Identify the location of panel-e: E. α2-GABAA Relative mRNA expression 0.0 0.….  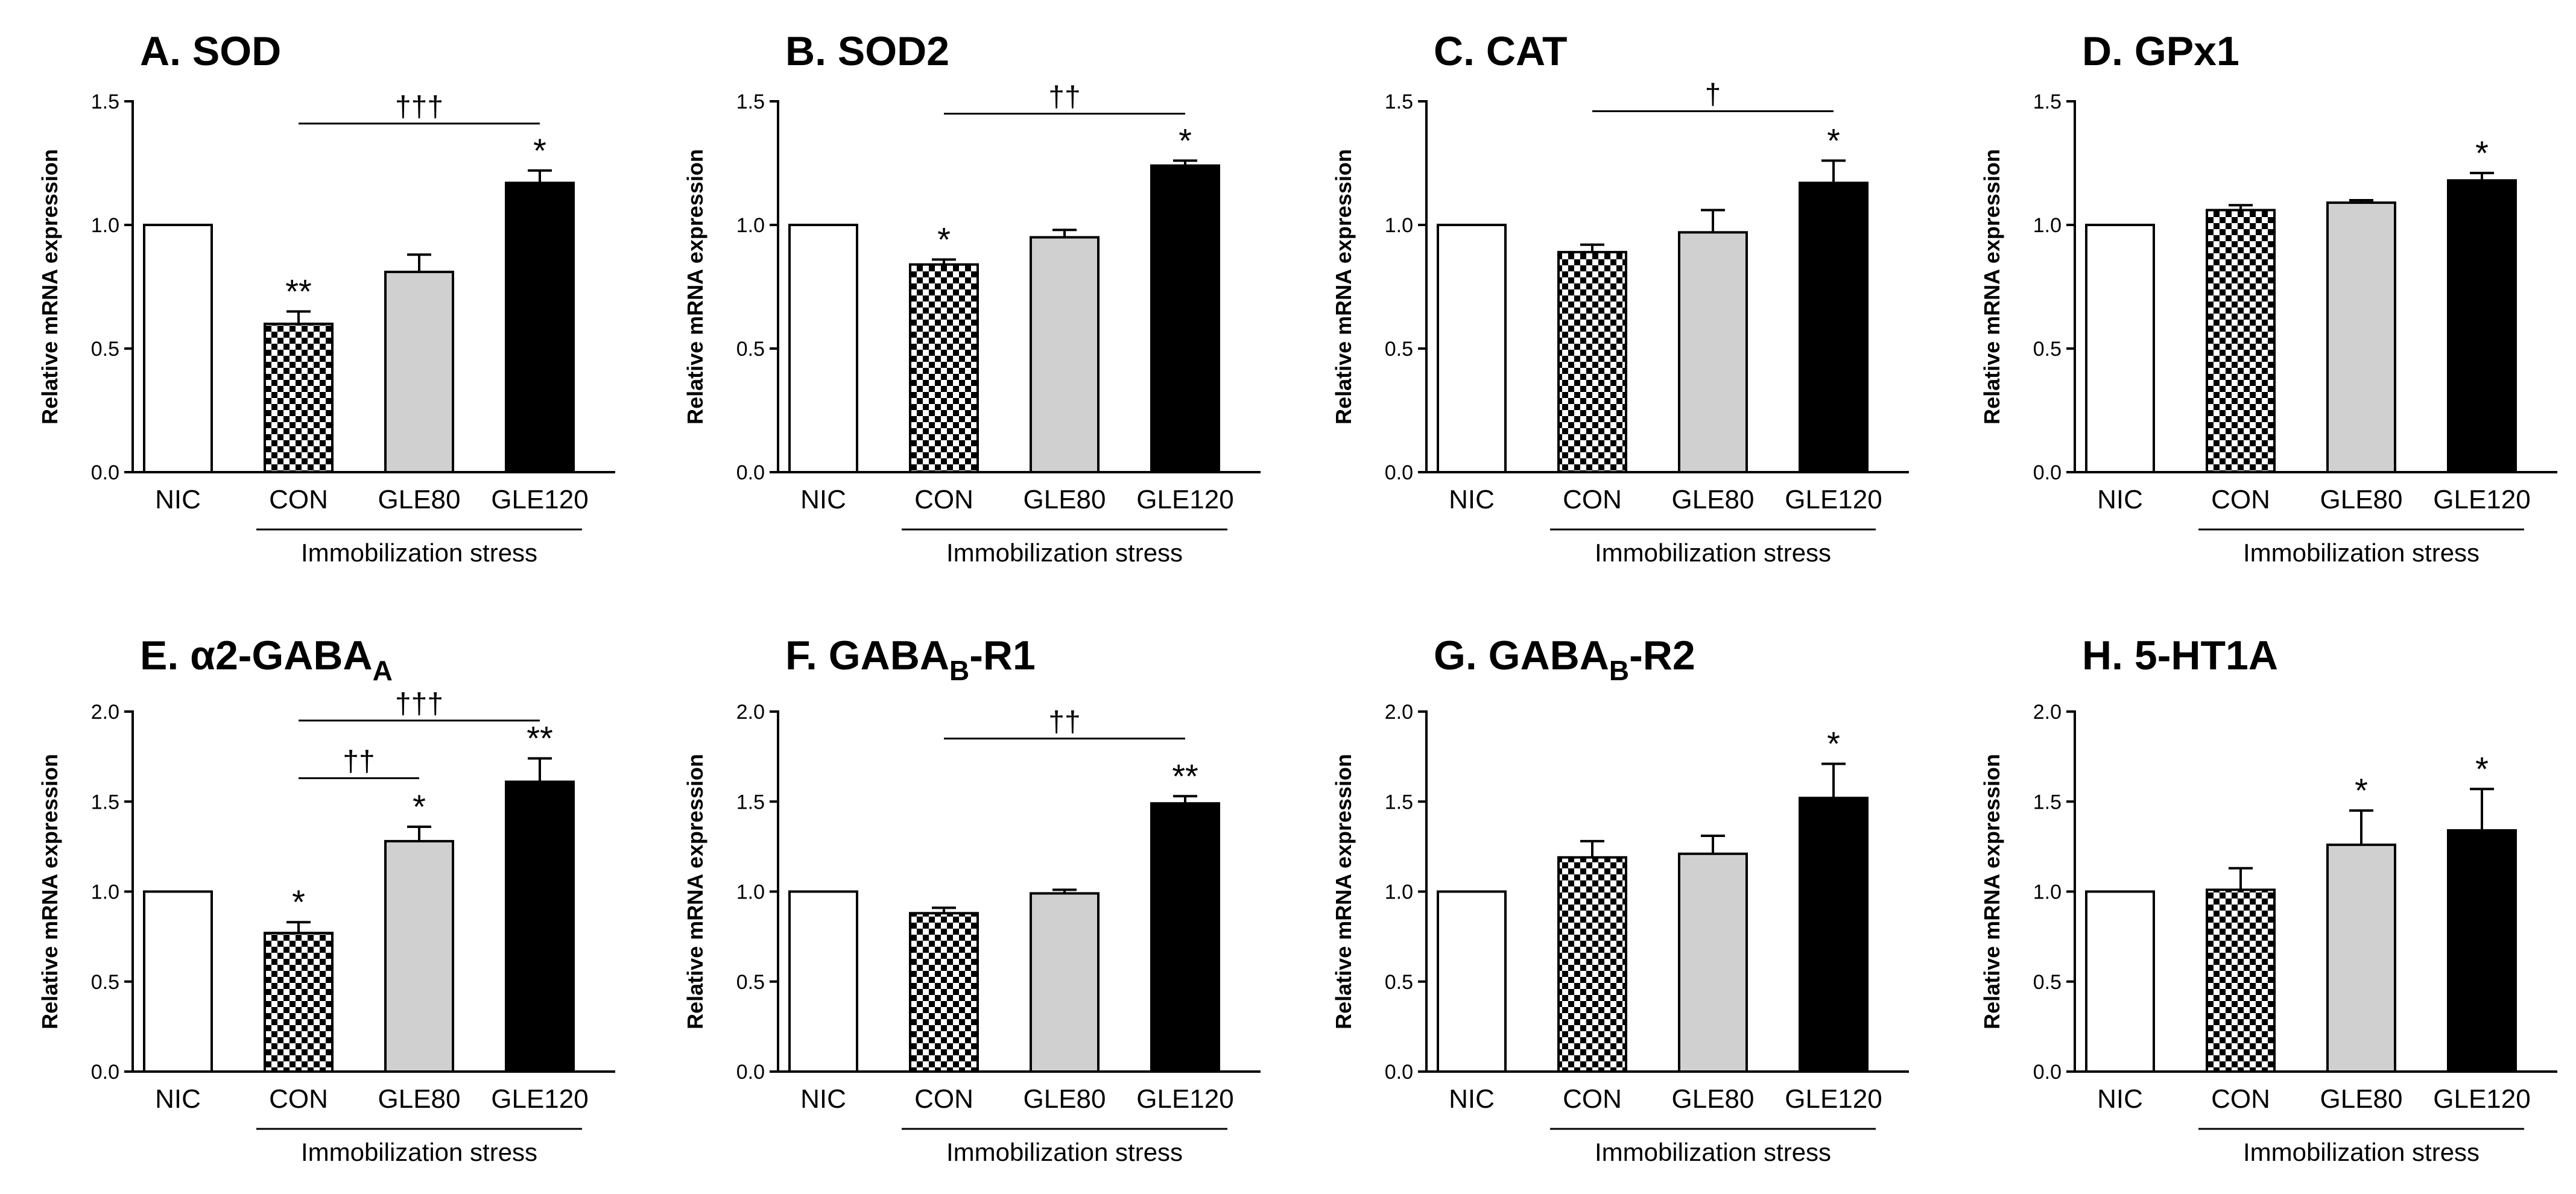
(326, 899).